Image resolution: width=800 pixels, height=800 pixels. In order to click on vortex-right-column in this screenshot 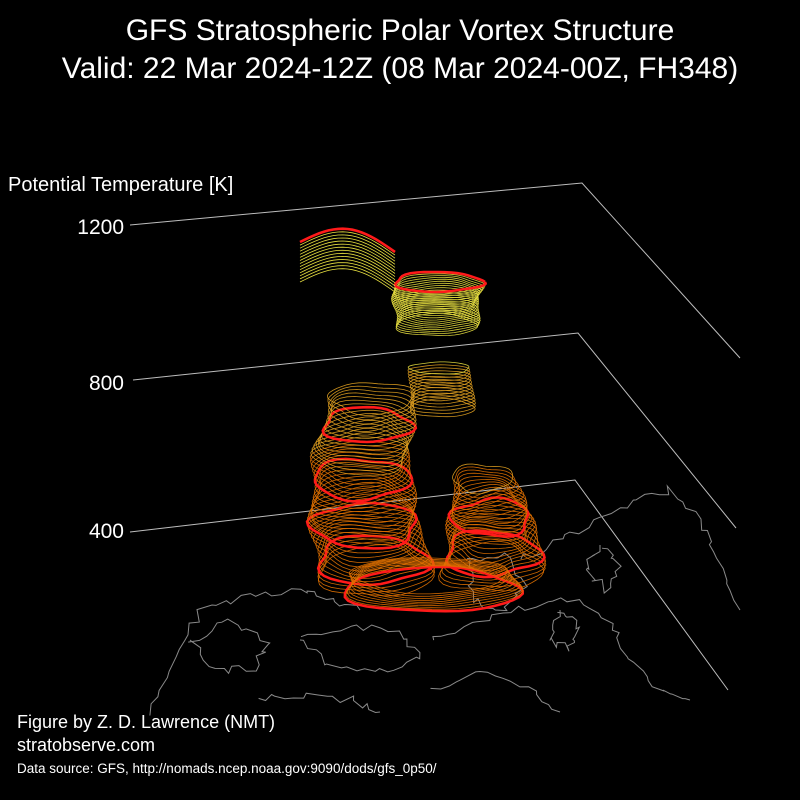, I will do `click(492, 527)`.